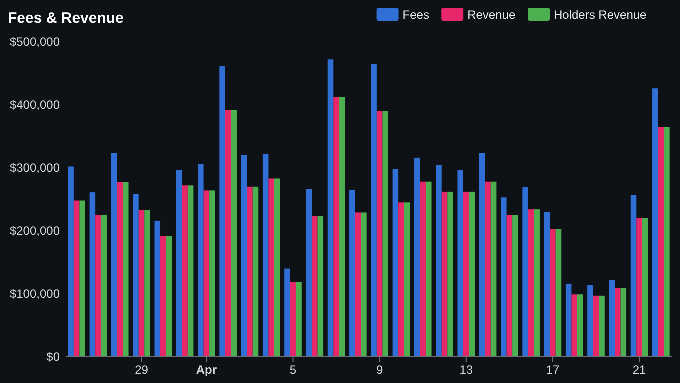  Describe the element at coordinates (467, 370) in the screenshot. I see `x-tick-label: 13` at that location.